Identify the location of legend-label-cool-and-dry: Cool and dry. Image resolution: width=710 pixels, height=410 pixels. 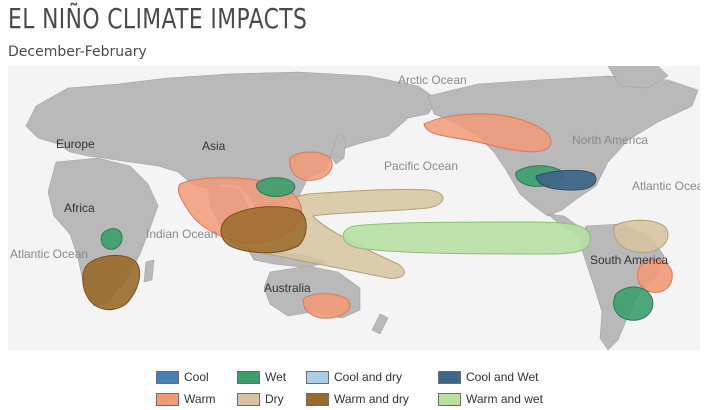
(368, 377).